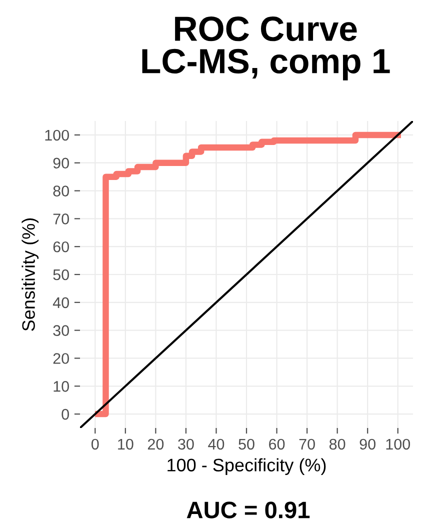 The image size is (428, 531). Describe the element at coordinates (246, 444) in the screenshot. I see `x-tick-label: 50` at that location.